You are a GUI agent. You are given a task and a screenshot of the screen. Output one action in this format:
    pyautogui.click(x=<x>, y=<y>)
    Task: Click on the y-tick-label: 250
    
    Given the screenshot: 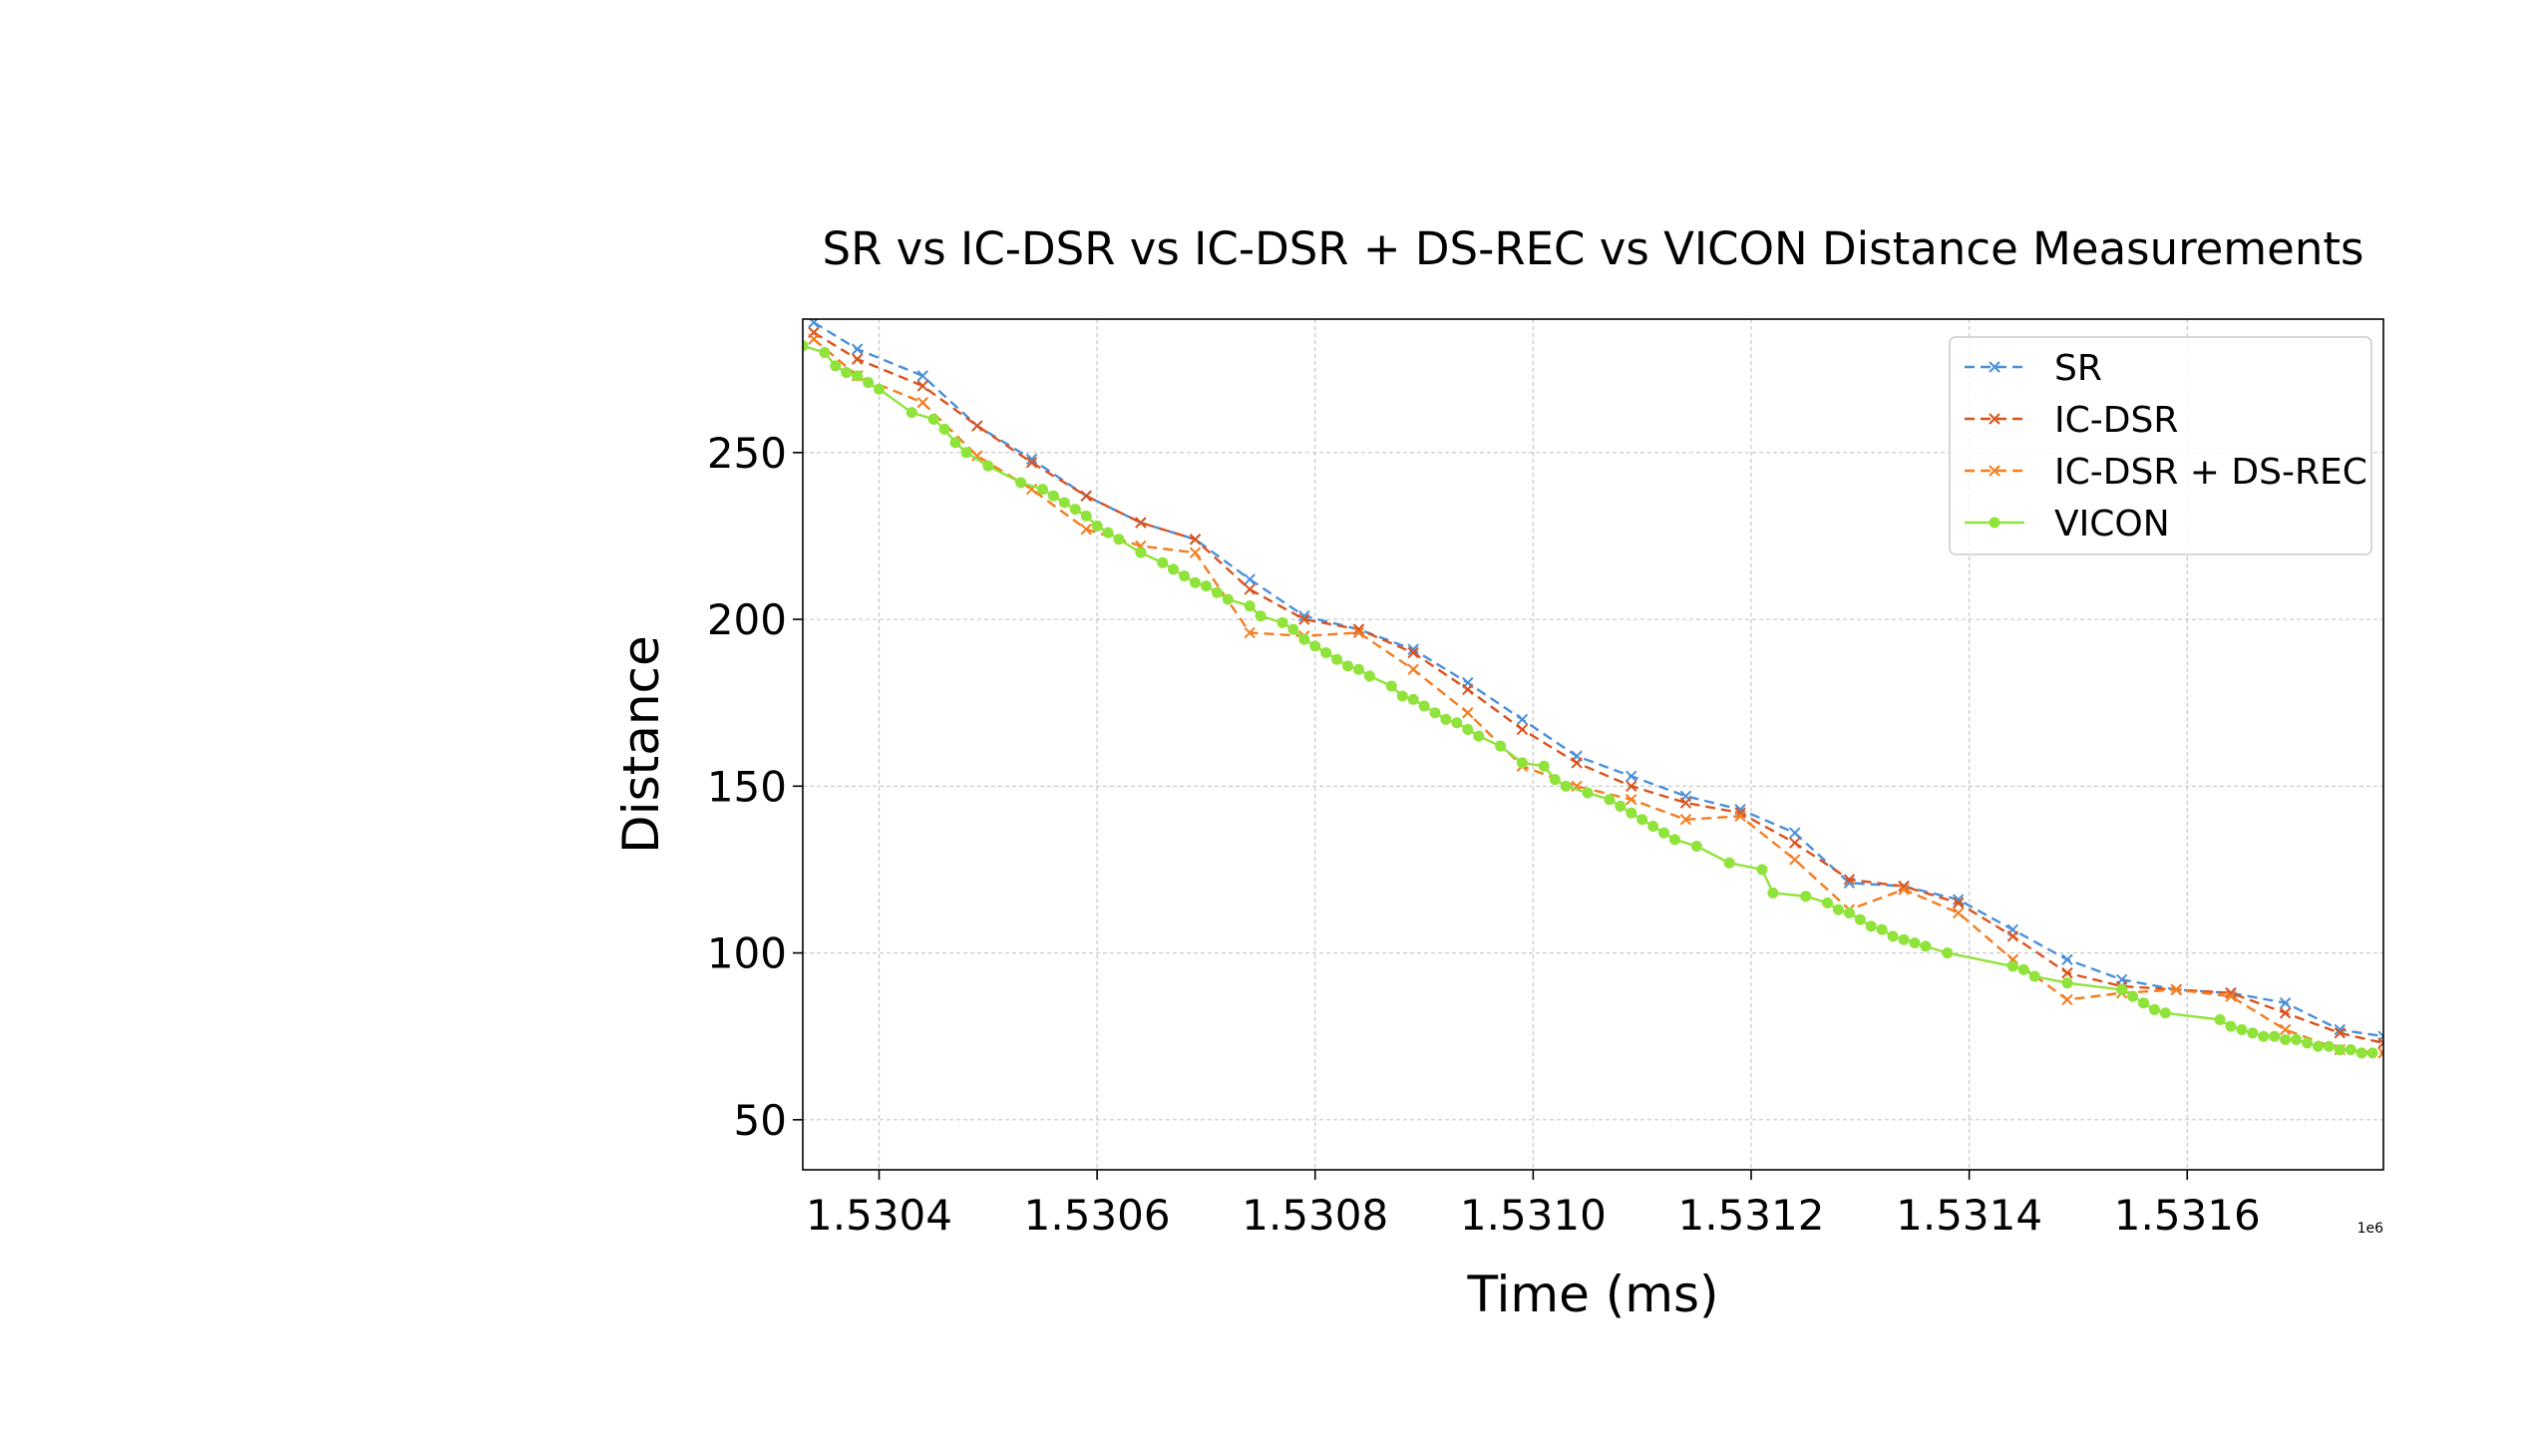 What is the action you would take?
    pyautogui.click(x=747, y=453)
    